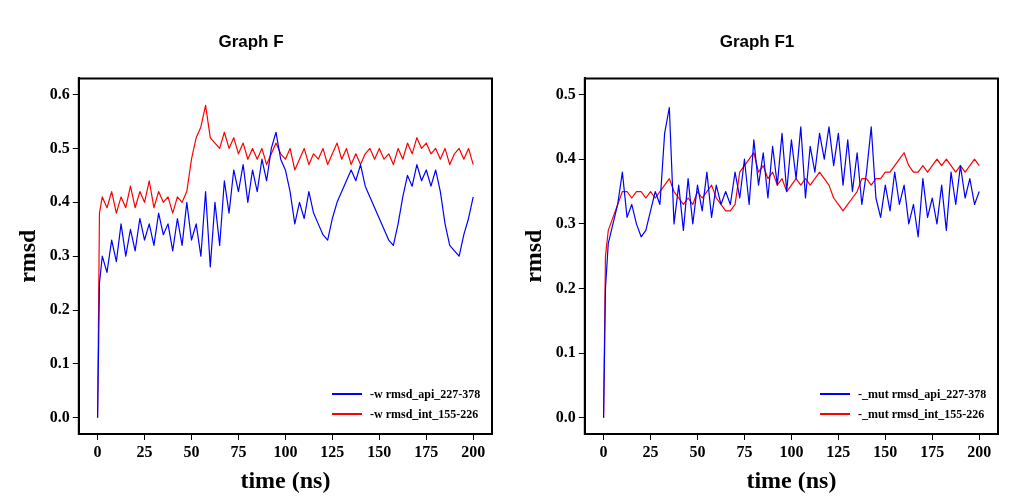 The height and width of the screenshot is (504, 1012). Describe the element at coordinates (424, 414) in the screenshot. I see `legend-label: -w rmsd_int_155-226` at that location.